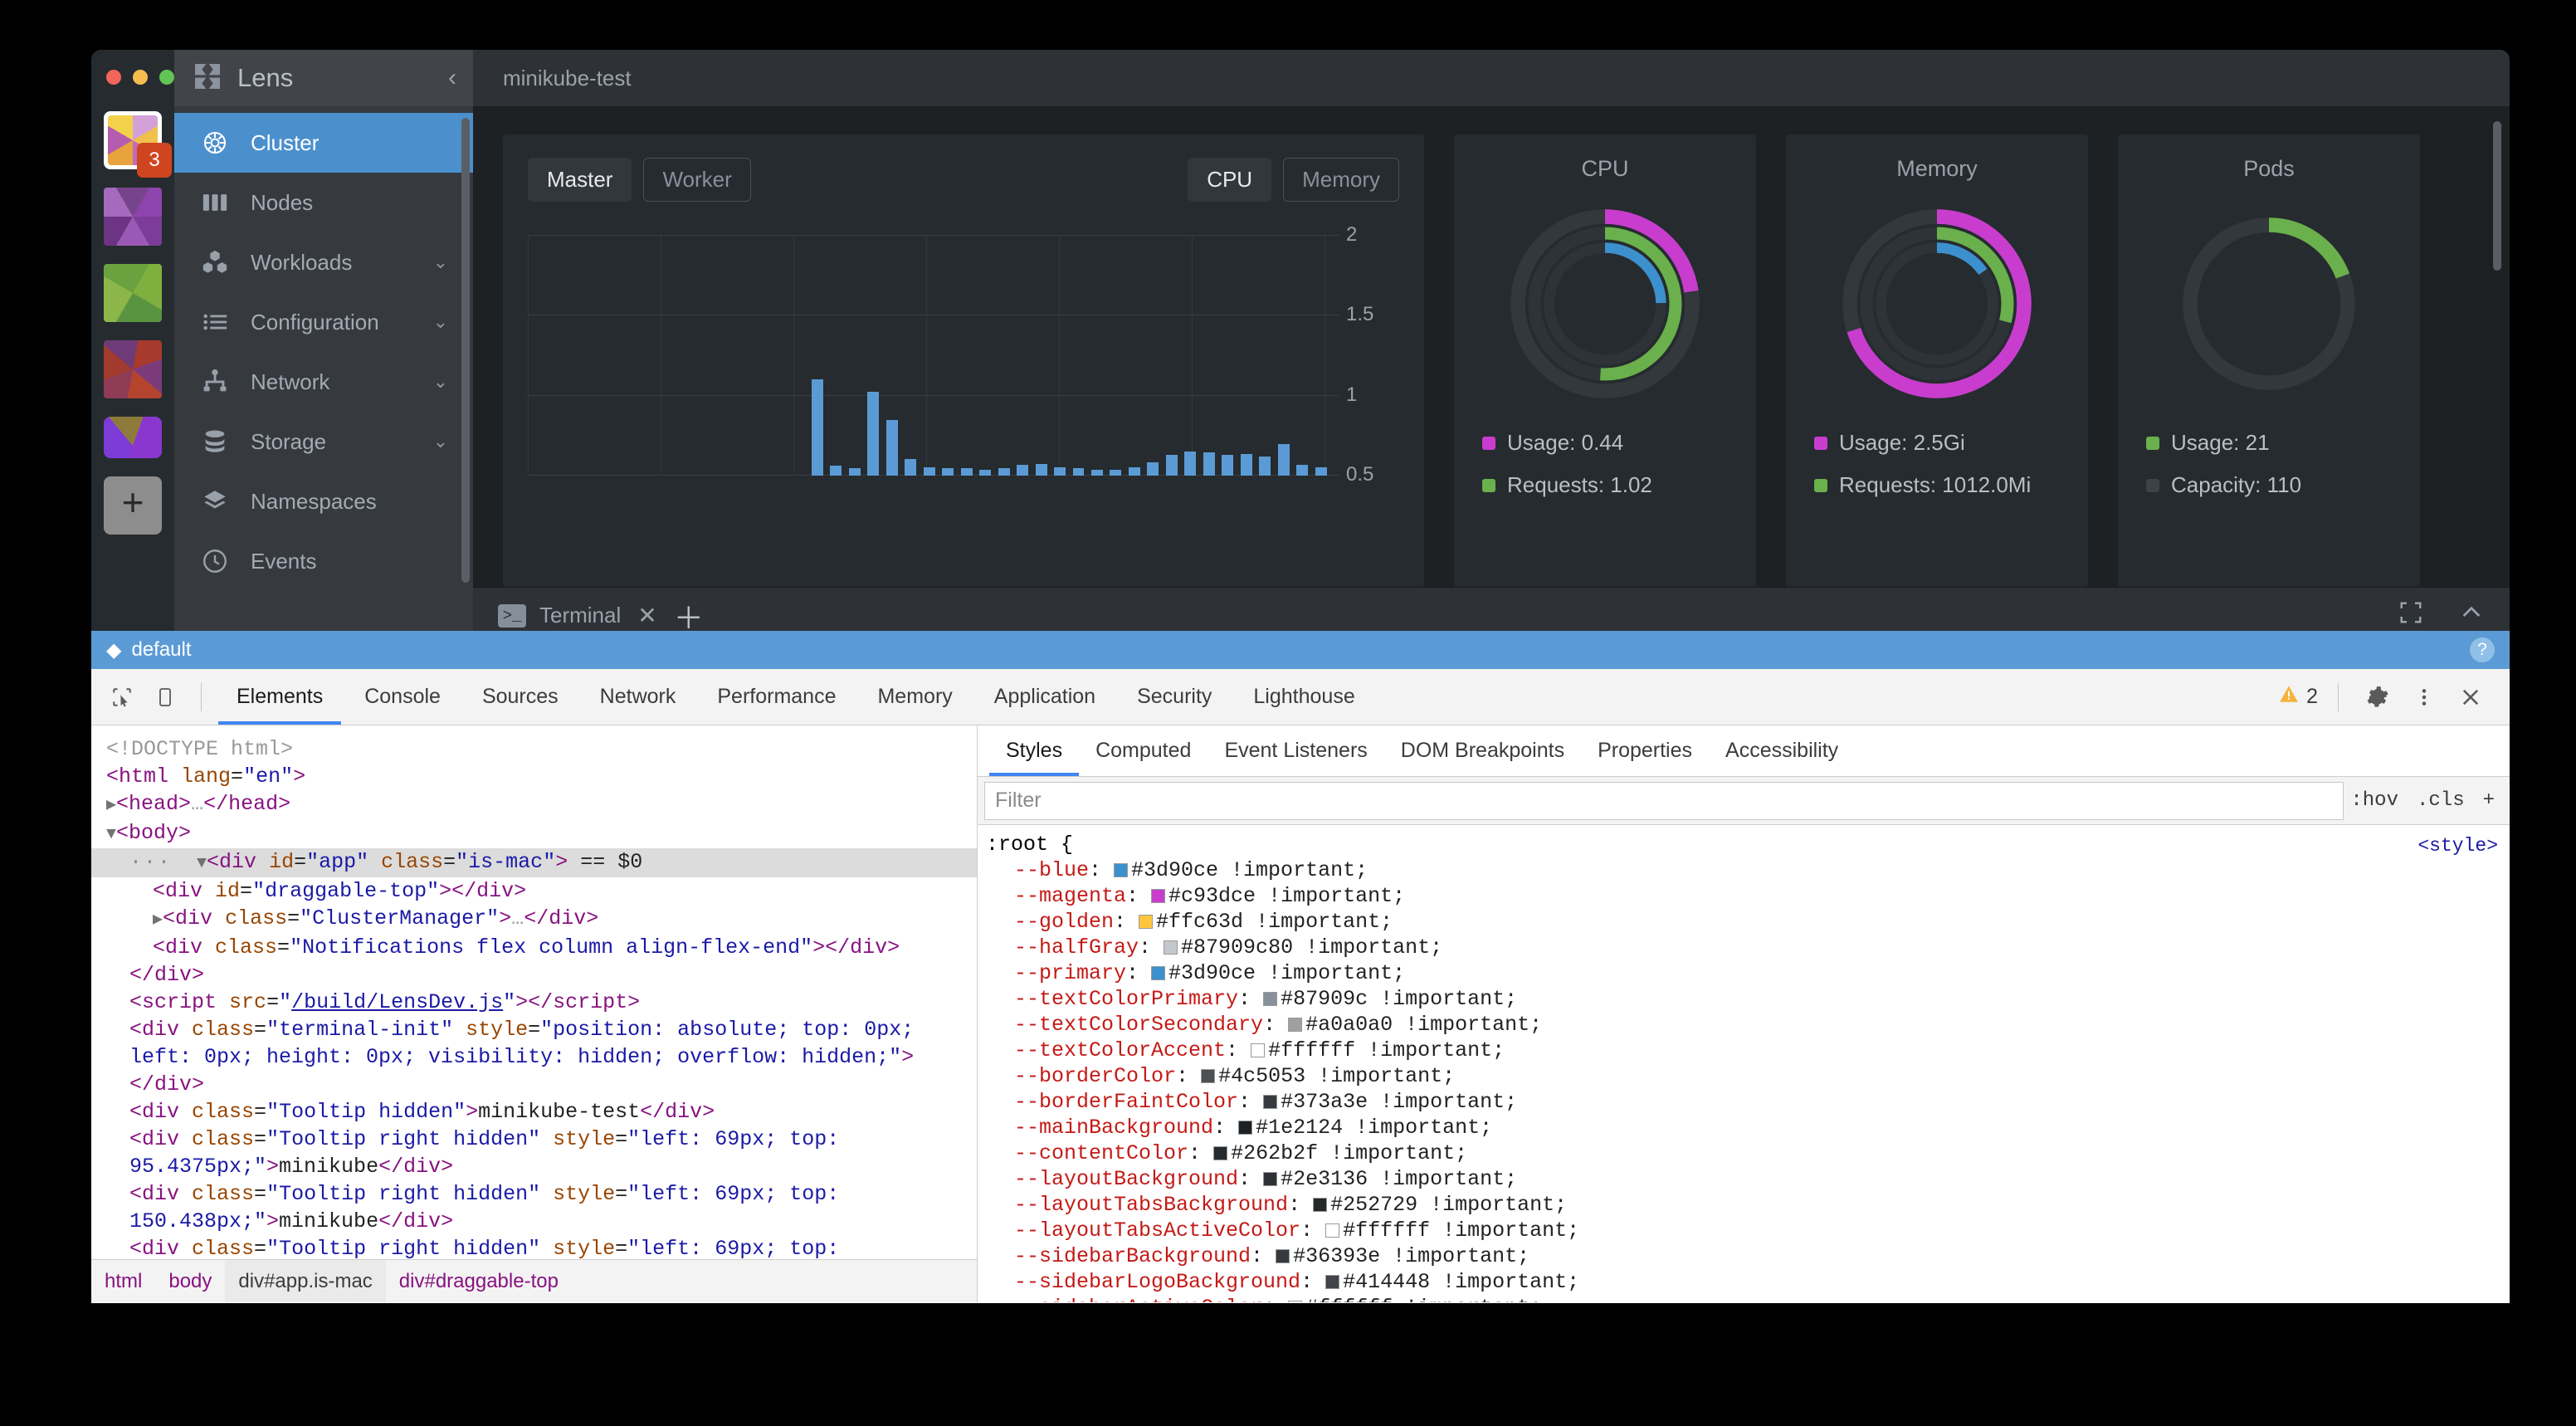 This screenshot has height=1426, width=2576. I want to click on tab-performance: Performance, so click(777, 696).